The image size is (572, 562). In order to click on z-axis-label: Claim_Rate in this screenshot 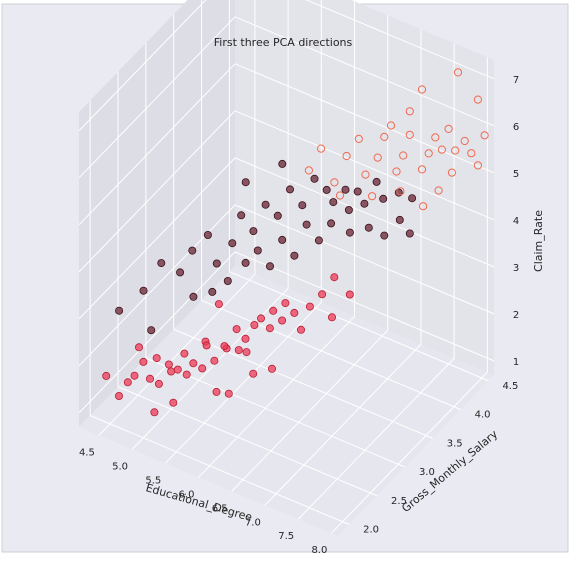, I will do `click(538, 241)`.